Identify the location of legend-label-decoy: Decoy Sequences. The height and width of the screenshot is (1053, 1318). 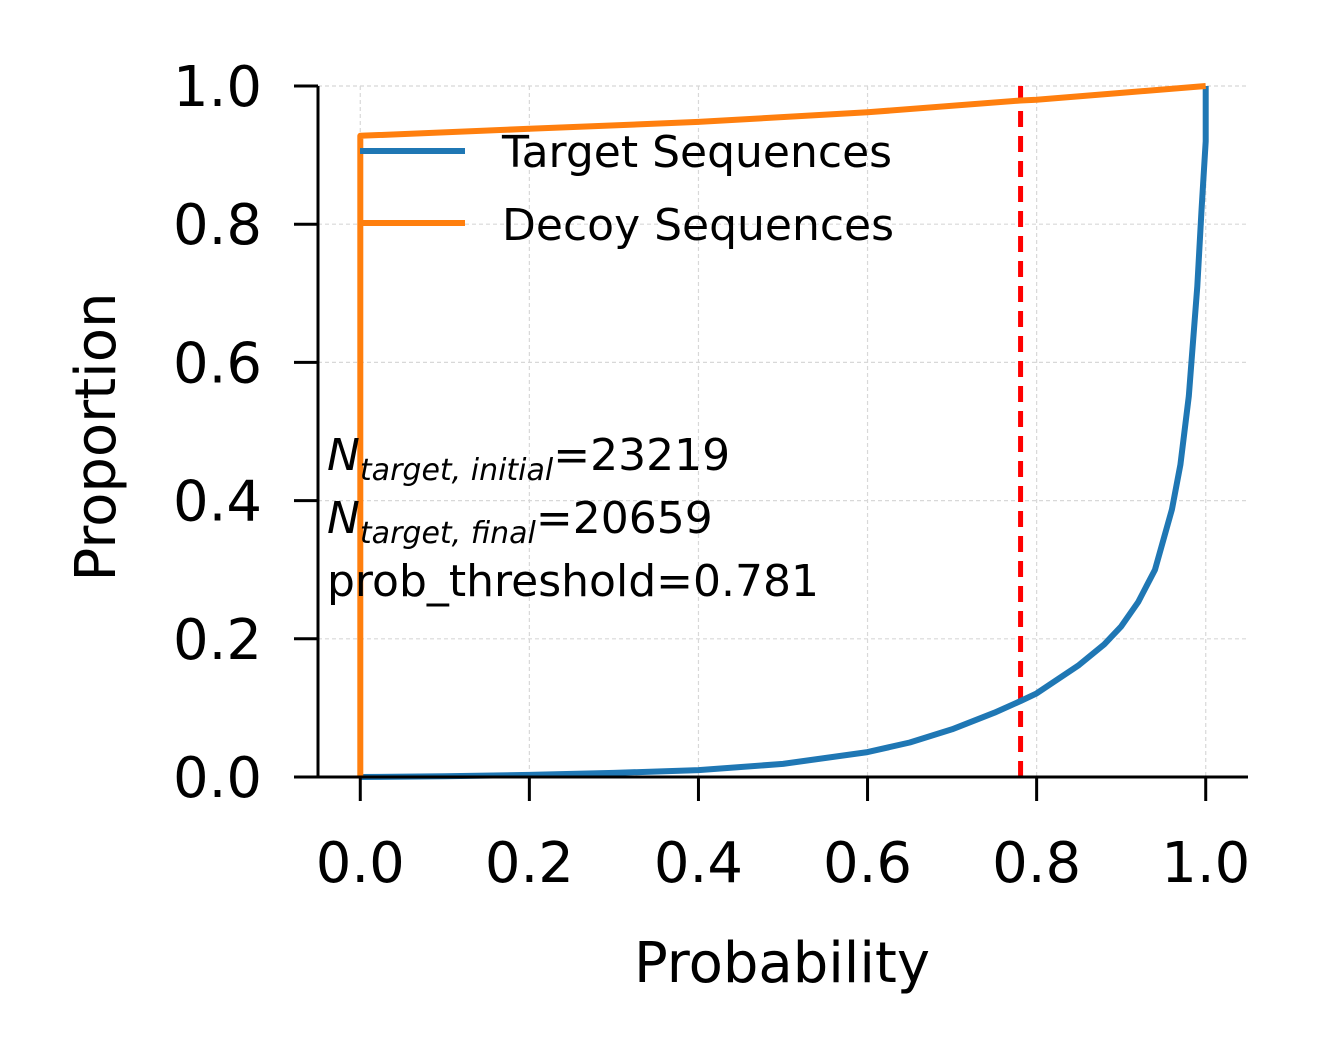
(698, 225).